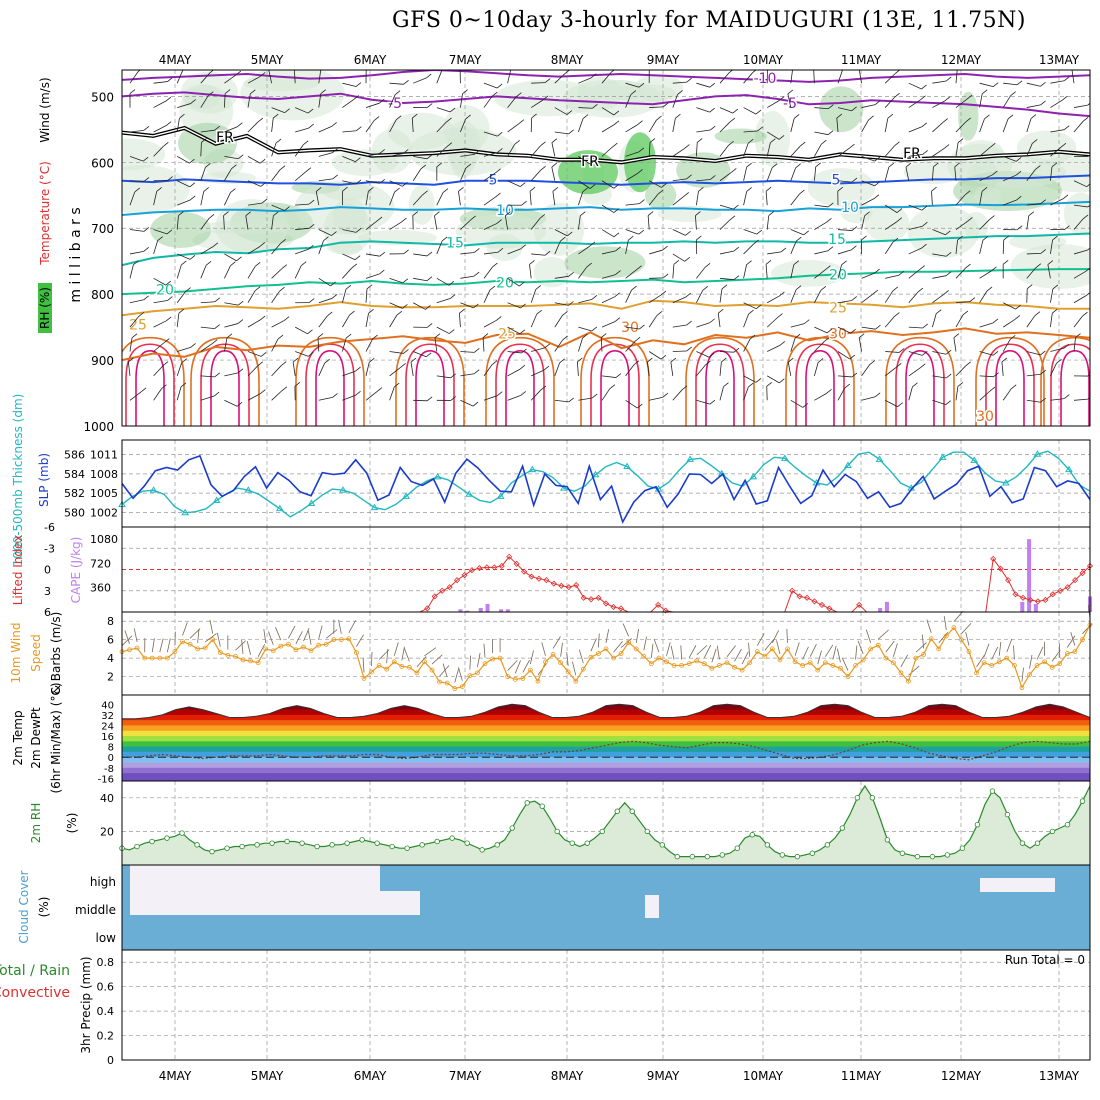 The width and height of the screenshot is (1100, 1100). I want to click on date-label-bottom: 13MAY, so click(1059, 1076).